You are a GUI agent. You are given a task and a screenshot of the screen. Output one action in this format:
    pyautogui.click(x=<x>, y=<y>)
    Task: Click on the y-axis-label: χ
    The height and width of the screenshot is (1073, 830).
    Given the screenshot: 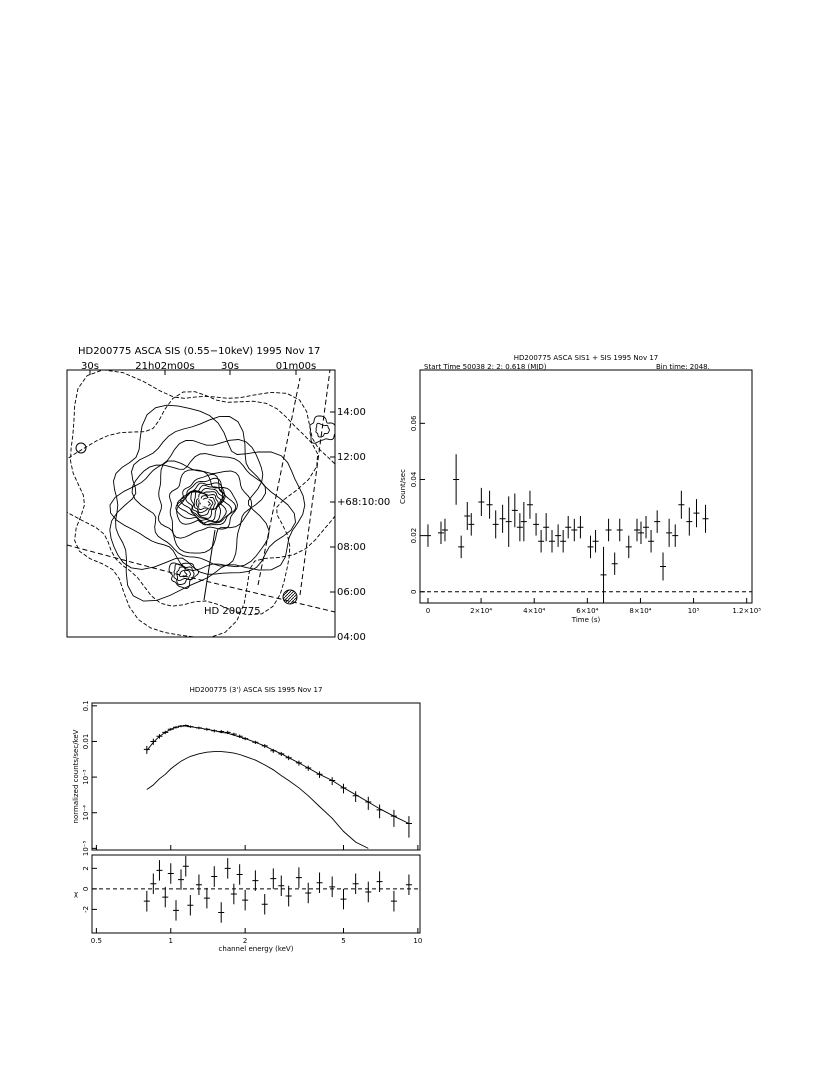 What is the action you would take?
    pyautogui.click(x=76, y=894)
    